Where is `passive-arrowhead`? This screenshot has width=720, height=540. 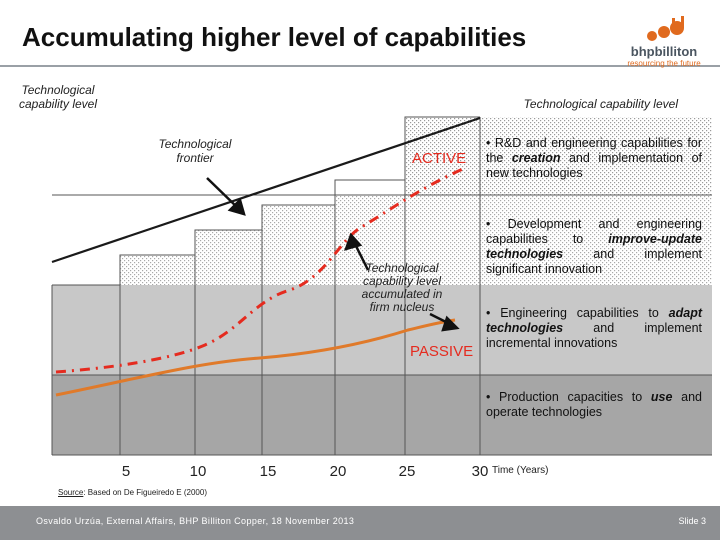 passive-arrowhead is located at coordinates (450, 323).